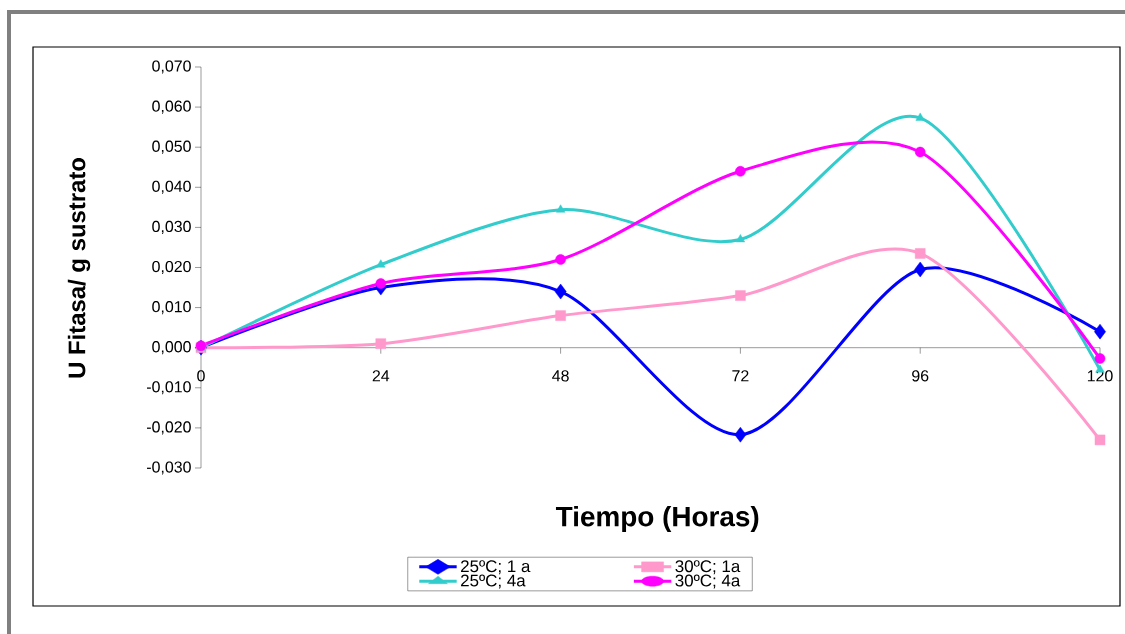 The width and height of the screenshot is (1125, 634). Describe the element at coordinates (708, 567) in the screenshot. I see `legend-label: 30ºC; 1a` at that location.